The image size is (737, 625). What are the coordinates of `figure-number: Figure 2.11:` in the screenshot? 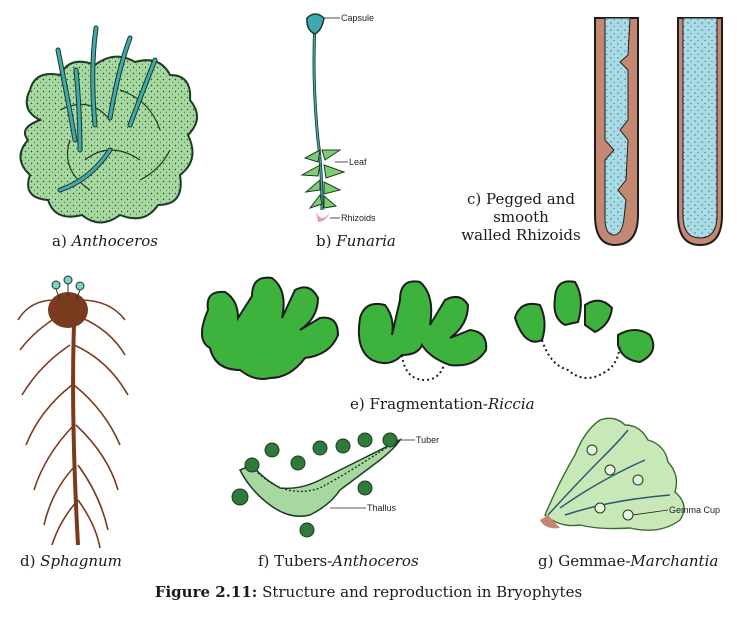 It's located at (206, 592).